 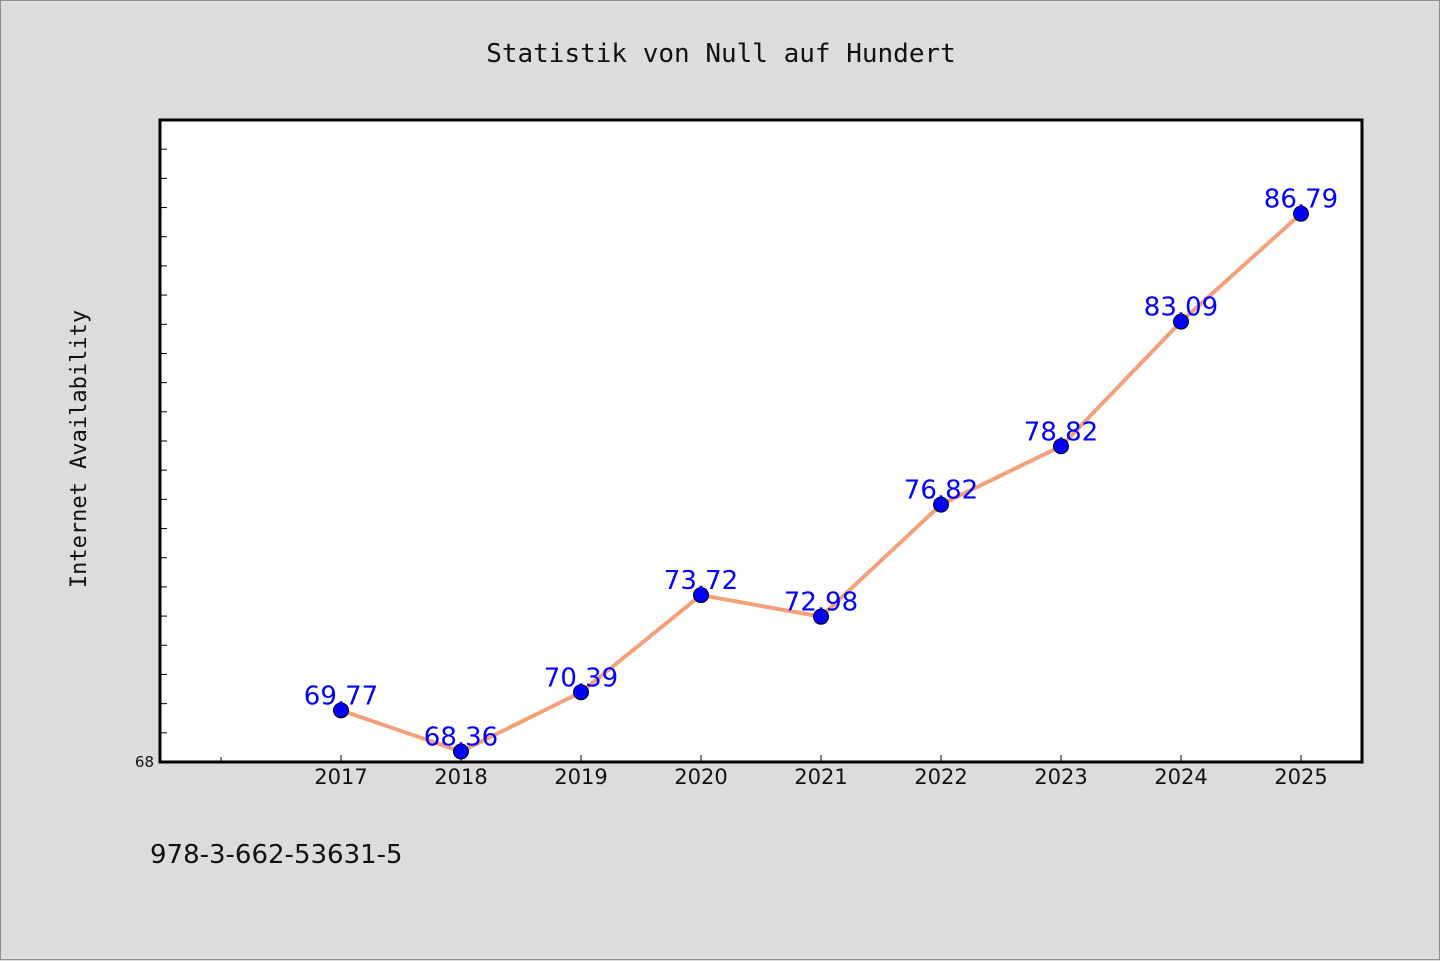 I want to click on data-label: 76.82, so click(x=941, y=491).